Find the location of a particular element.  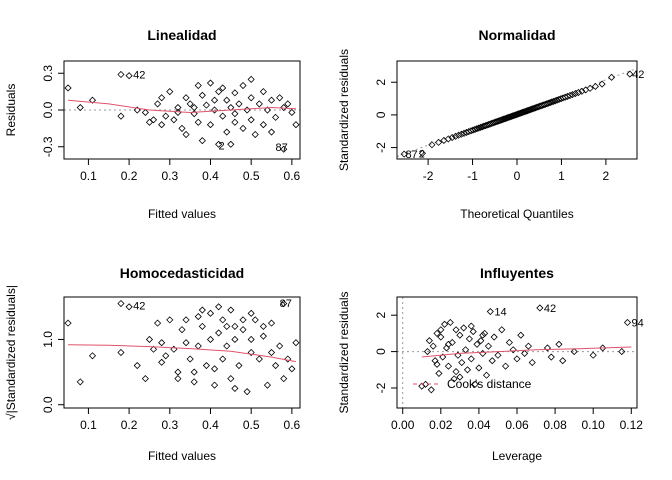

plot-box is located at coordinates (517, 110).